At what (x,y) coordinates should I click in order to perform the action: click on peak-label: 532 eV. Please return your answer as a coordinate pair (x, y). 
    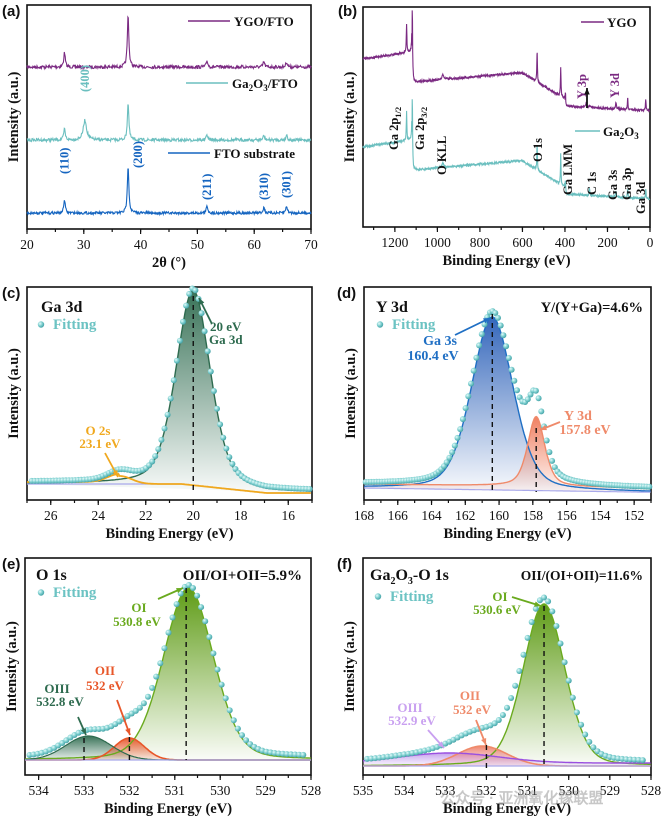
    Looking at the image, I should click on (105, 685).